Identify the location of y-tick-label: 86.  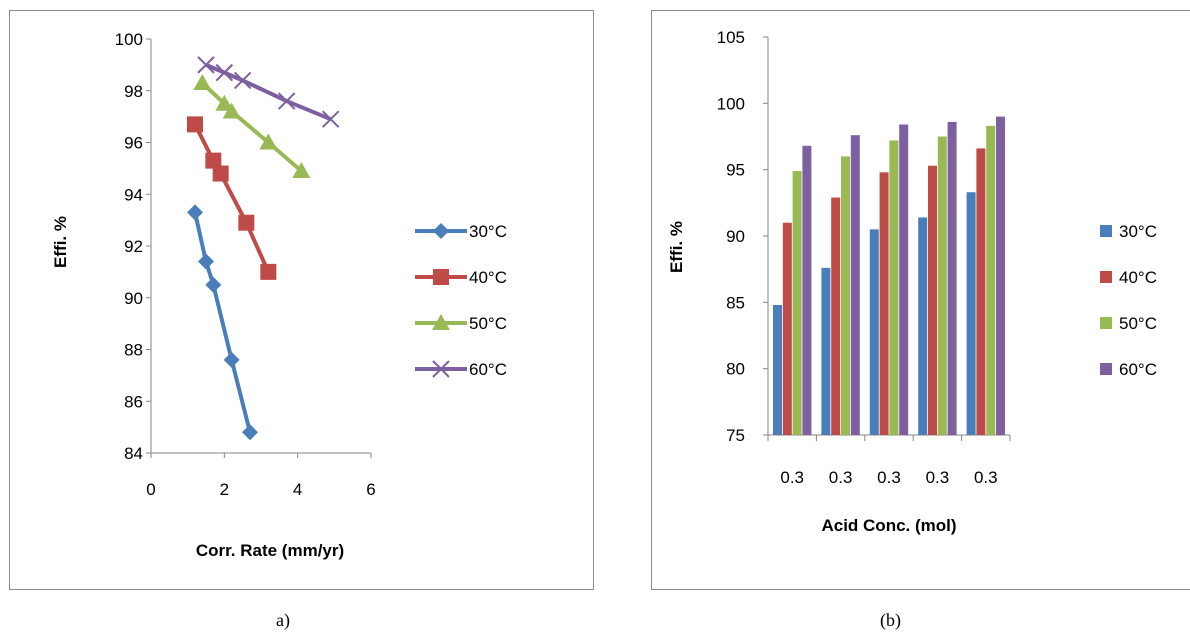
(133, 401).